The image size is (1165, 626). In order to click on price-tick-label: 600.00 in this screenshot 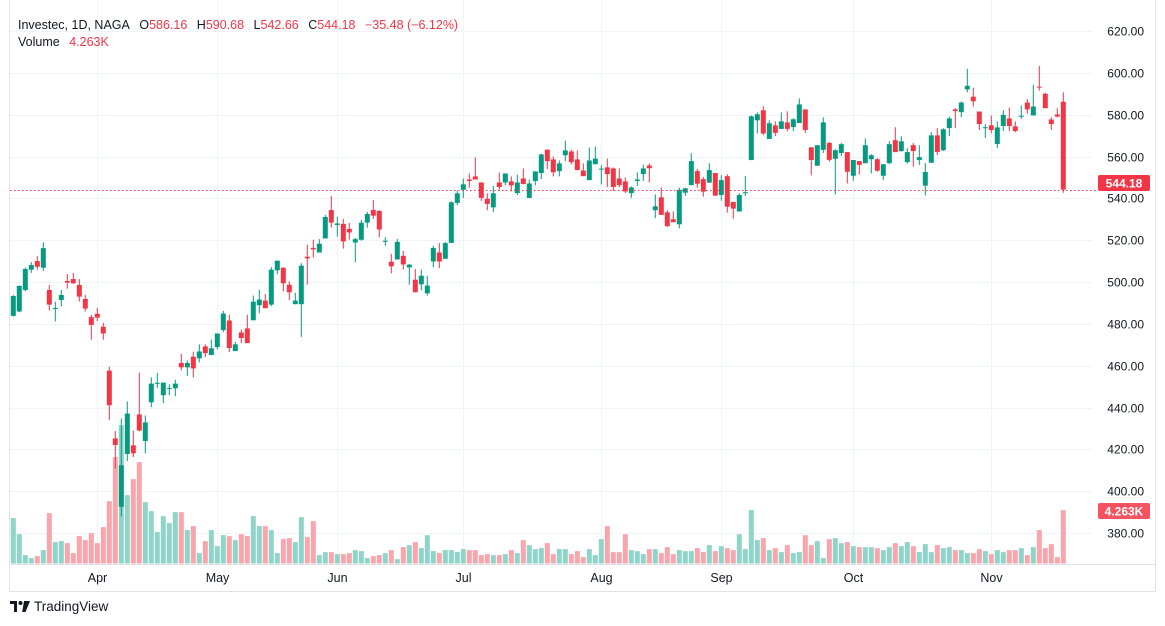, I will do `click(1125, 74)`.